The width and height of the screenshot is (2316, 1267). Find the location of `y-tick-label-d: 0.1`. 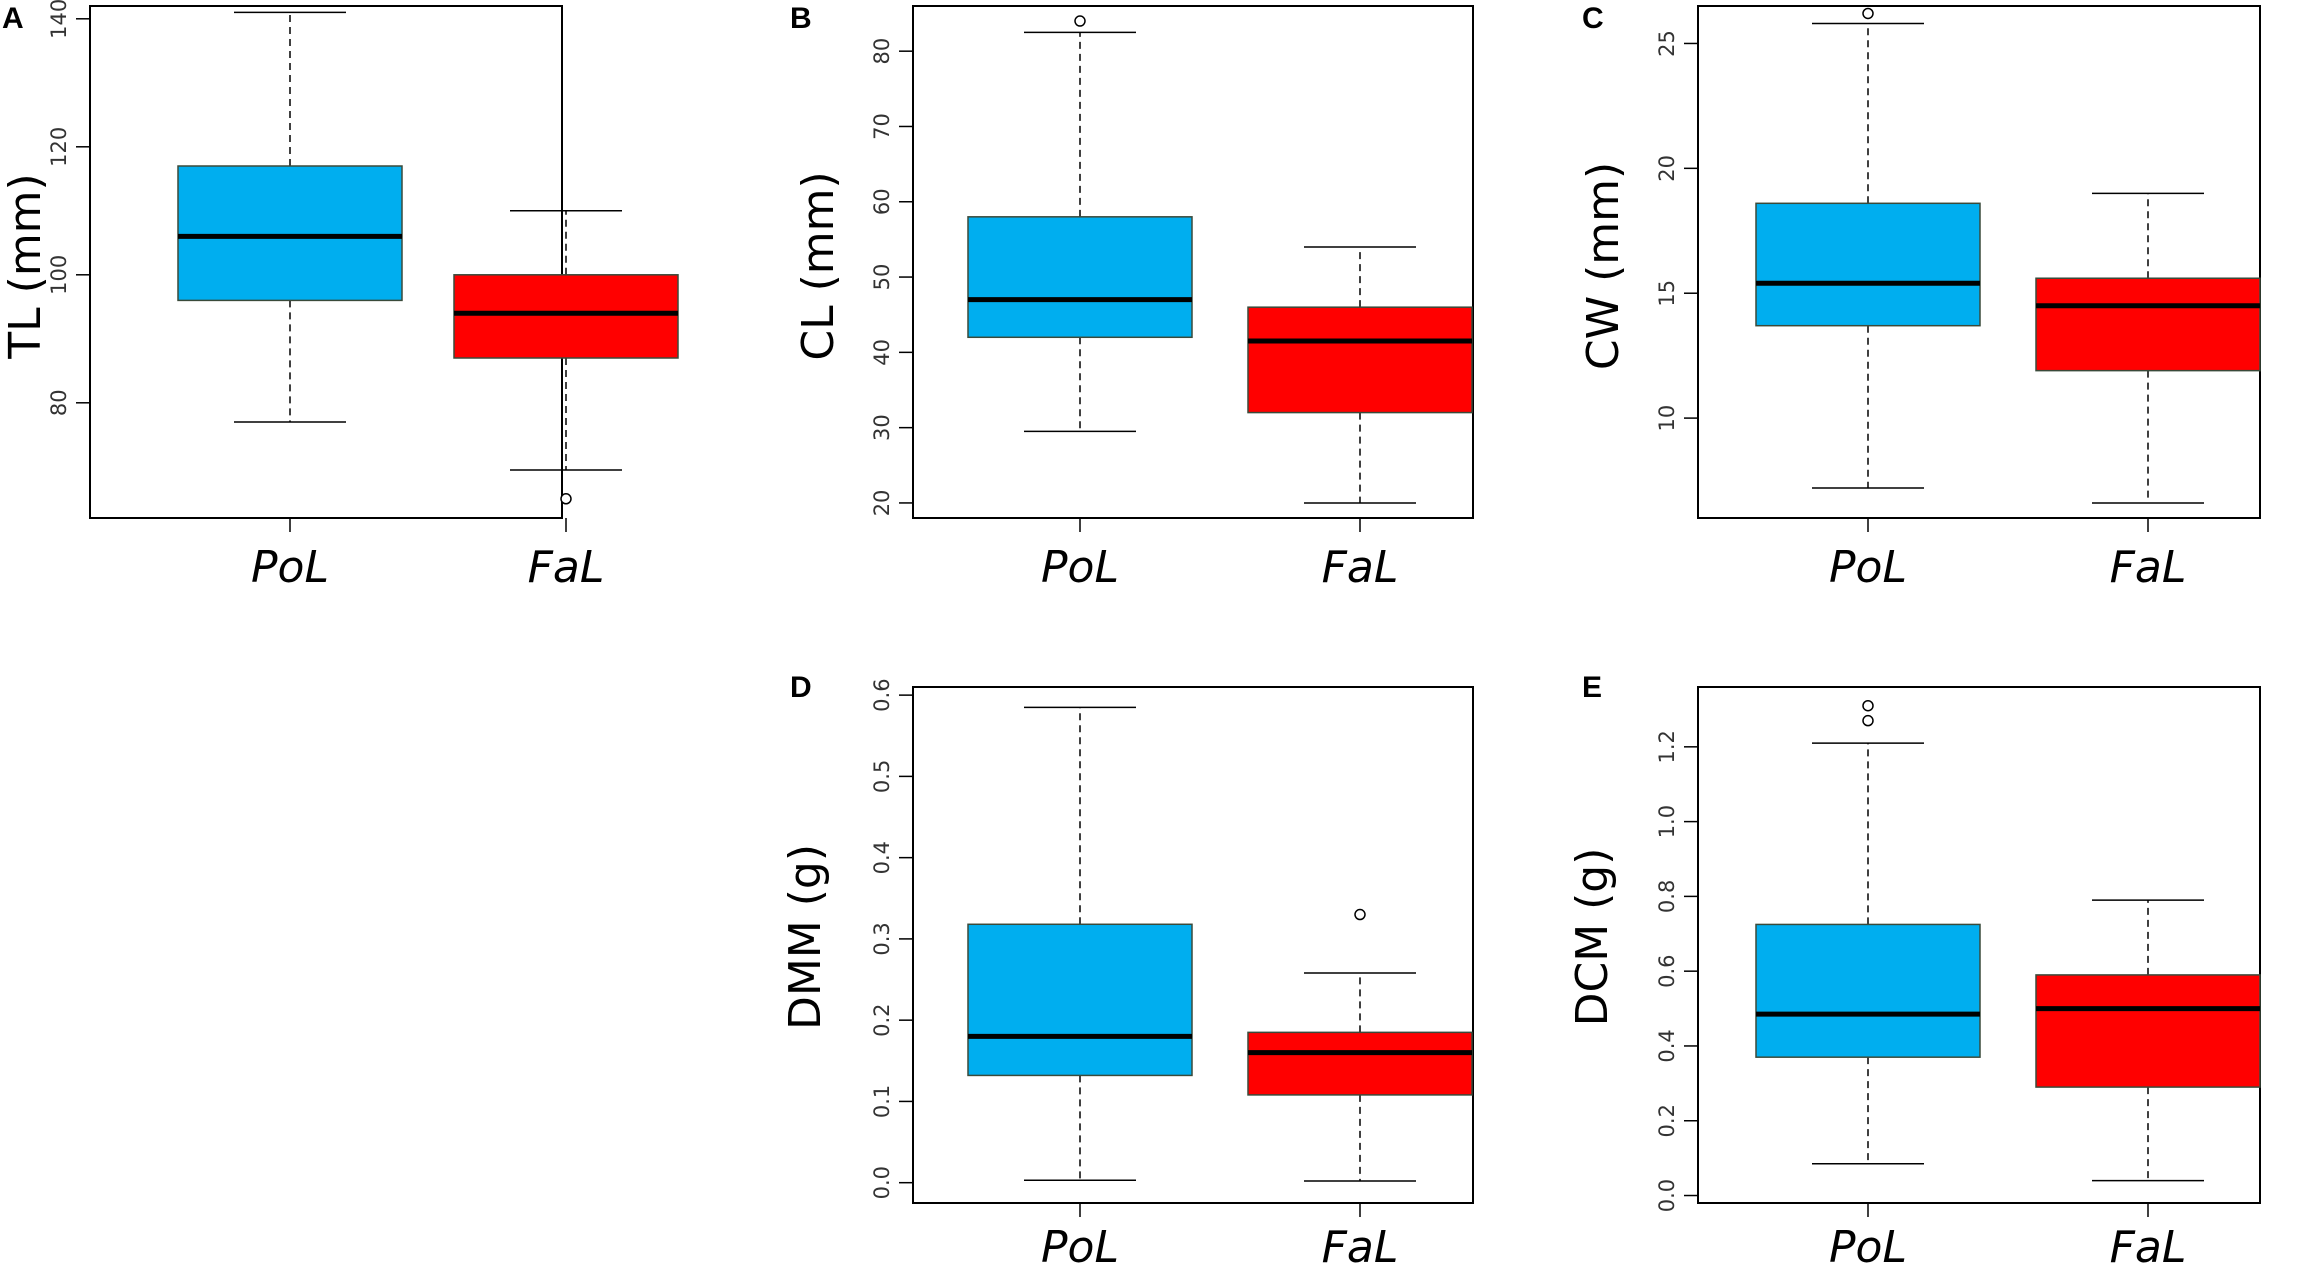

y-tick-label-d: 0.1 is located at coordinates (882, 1101).